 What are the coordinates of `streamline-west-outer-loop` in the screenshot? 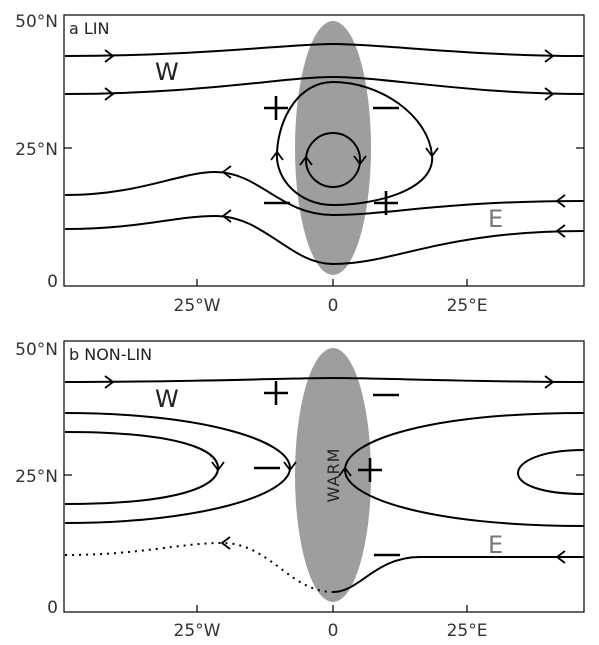 It's located at (178, 468).